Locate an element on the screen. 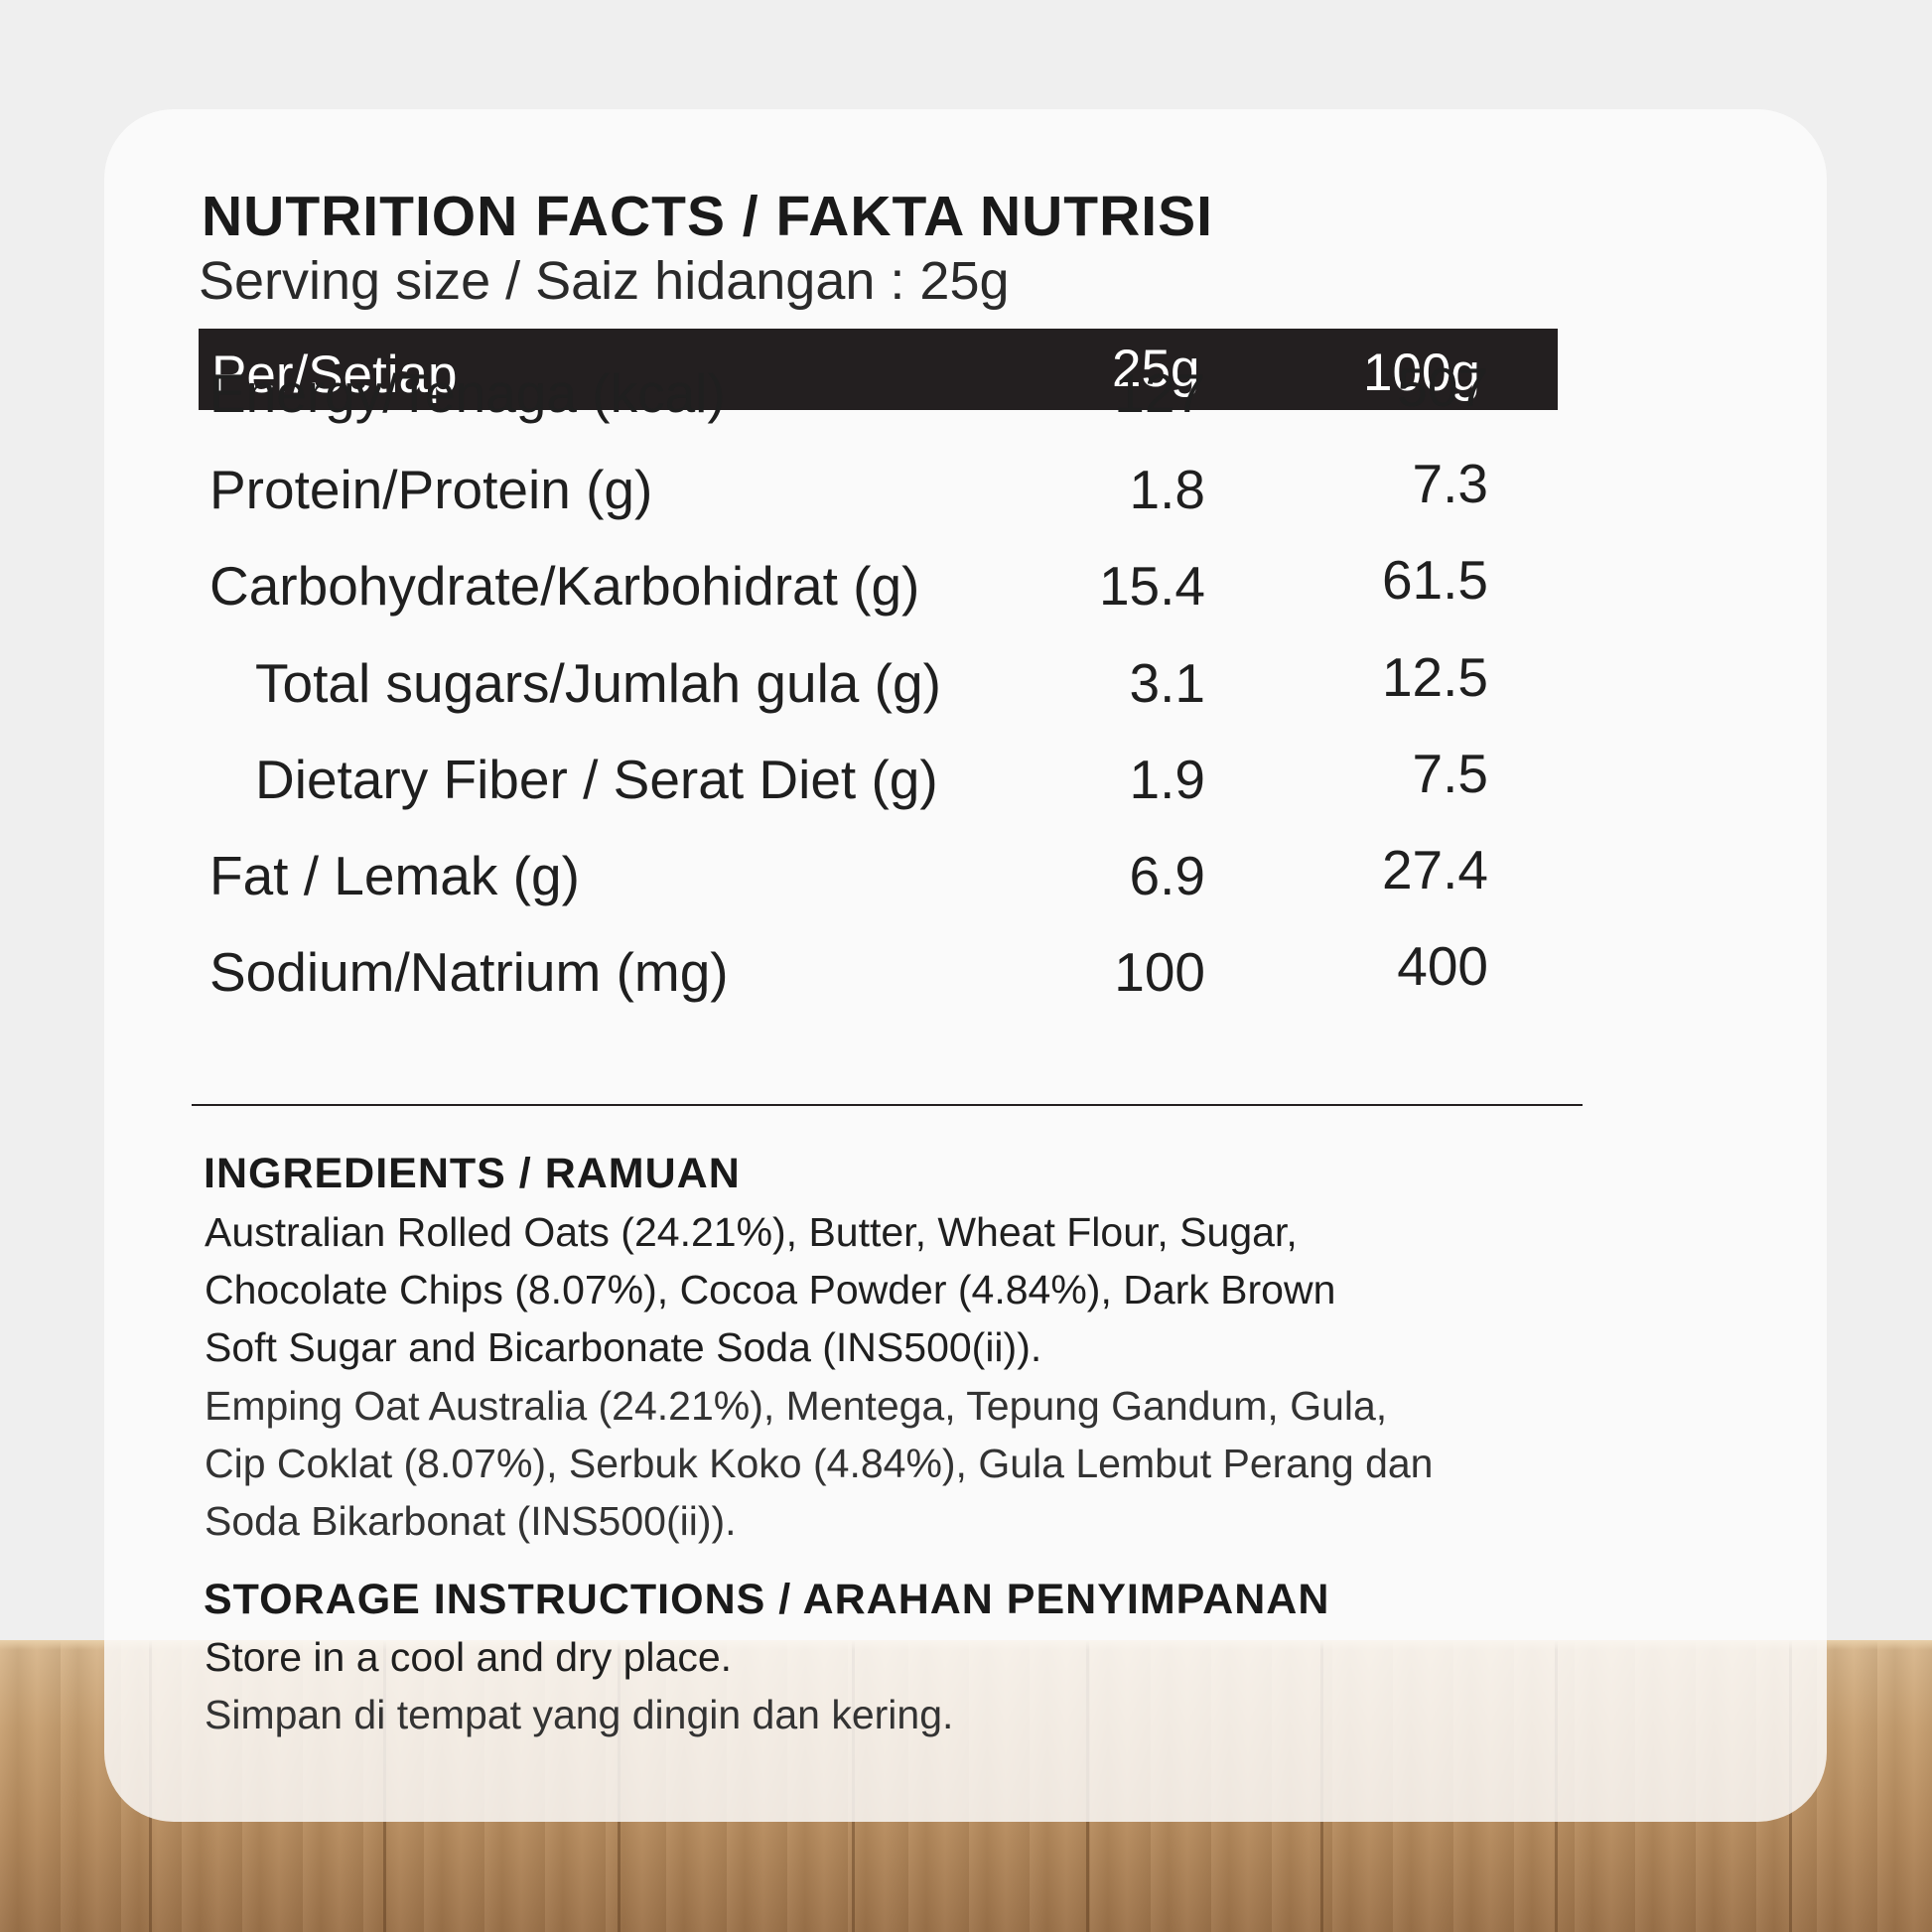 This screenshot has width=1932, height=1932. table-row-sodium: Sodium/Natrium (mg) 100 400 is located at coordinates (878, 972).